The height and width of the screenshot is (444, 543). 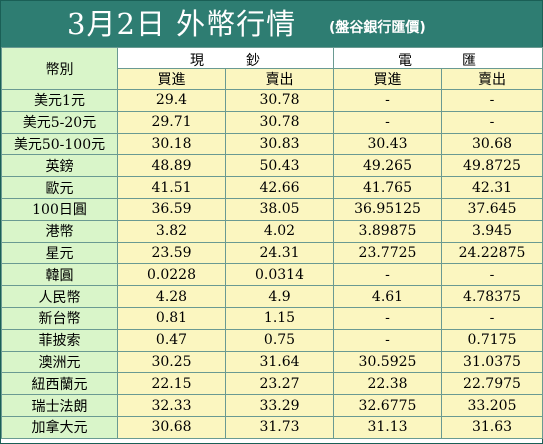 I want to click on table-row: 100日圓 36.59 38.05 36.95125 37.645, so click(x=272, y=209).